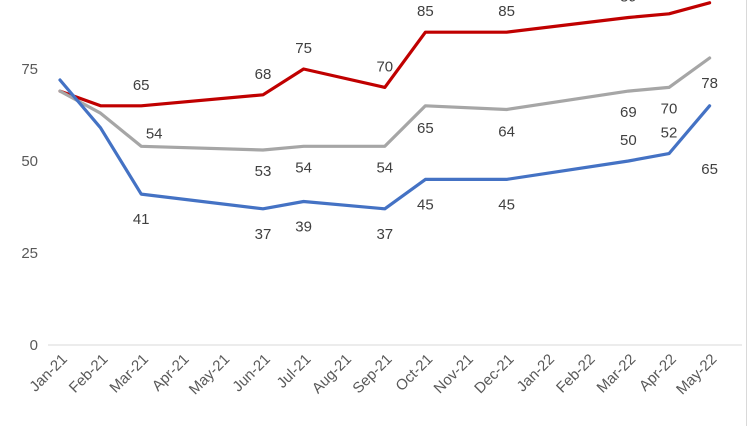 This screenshot has height=426, width=747. Describe the element at coordinates (263, 74) in the screenshot. I see `data-label: 68` at that location.